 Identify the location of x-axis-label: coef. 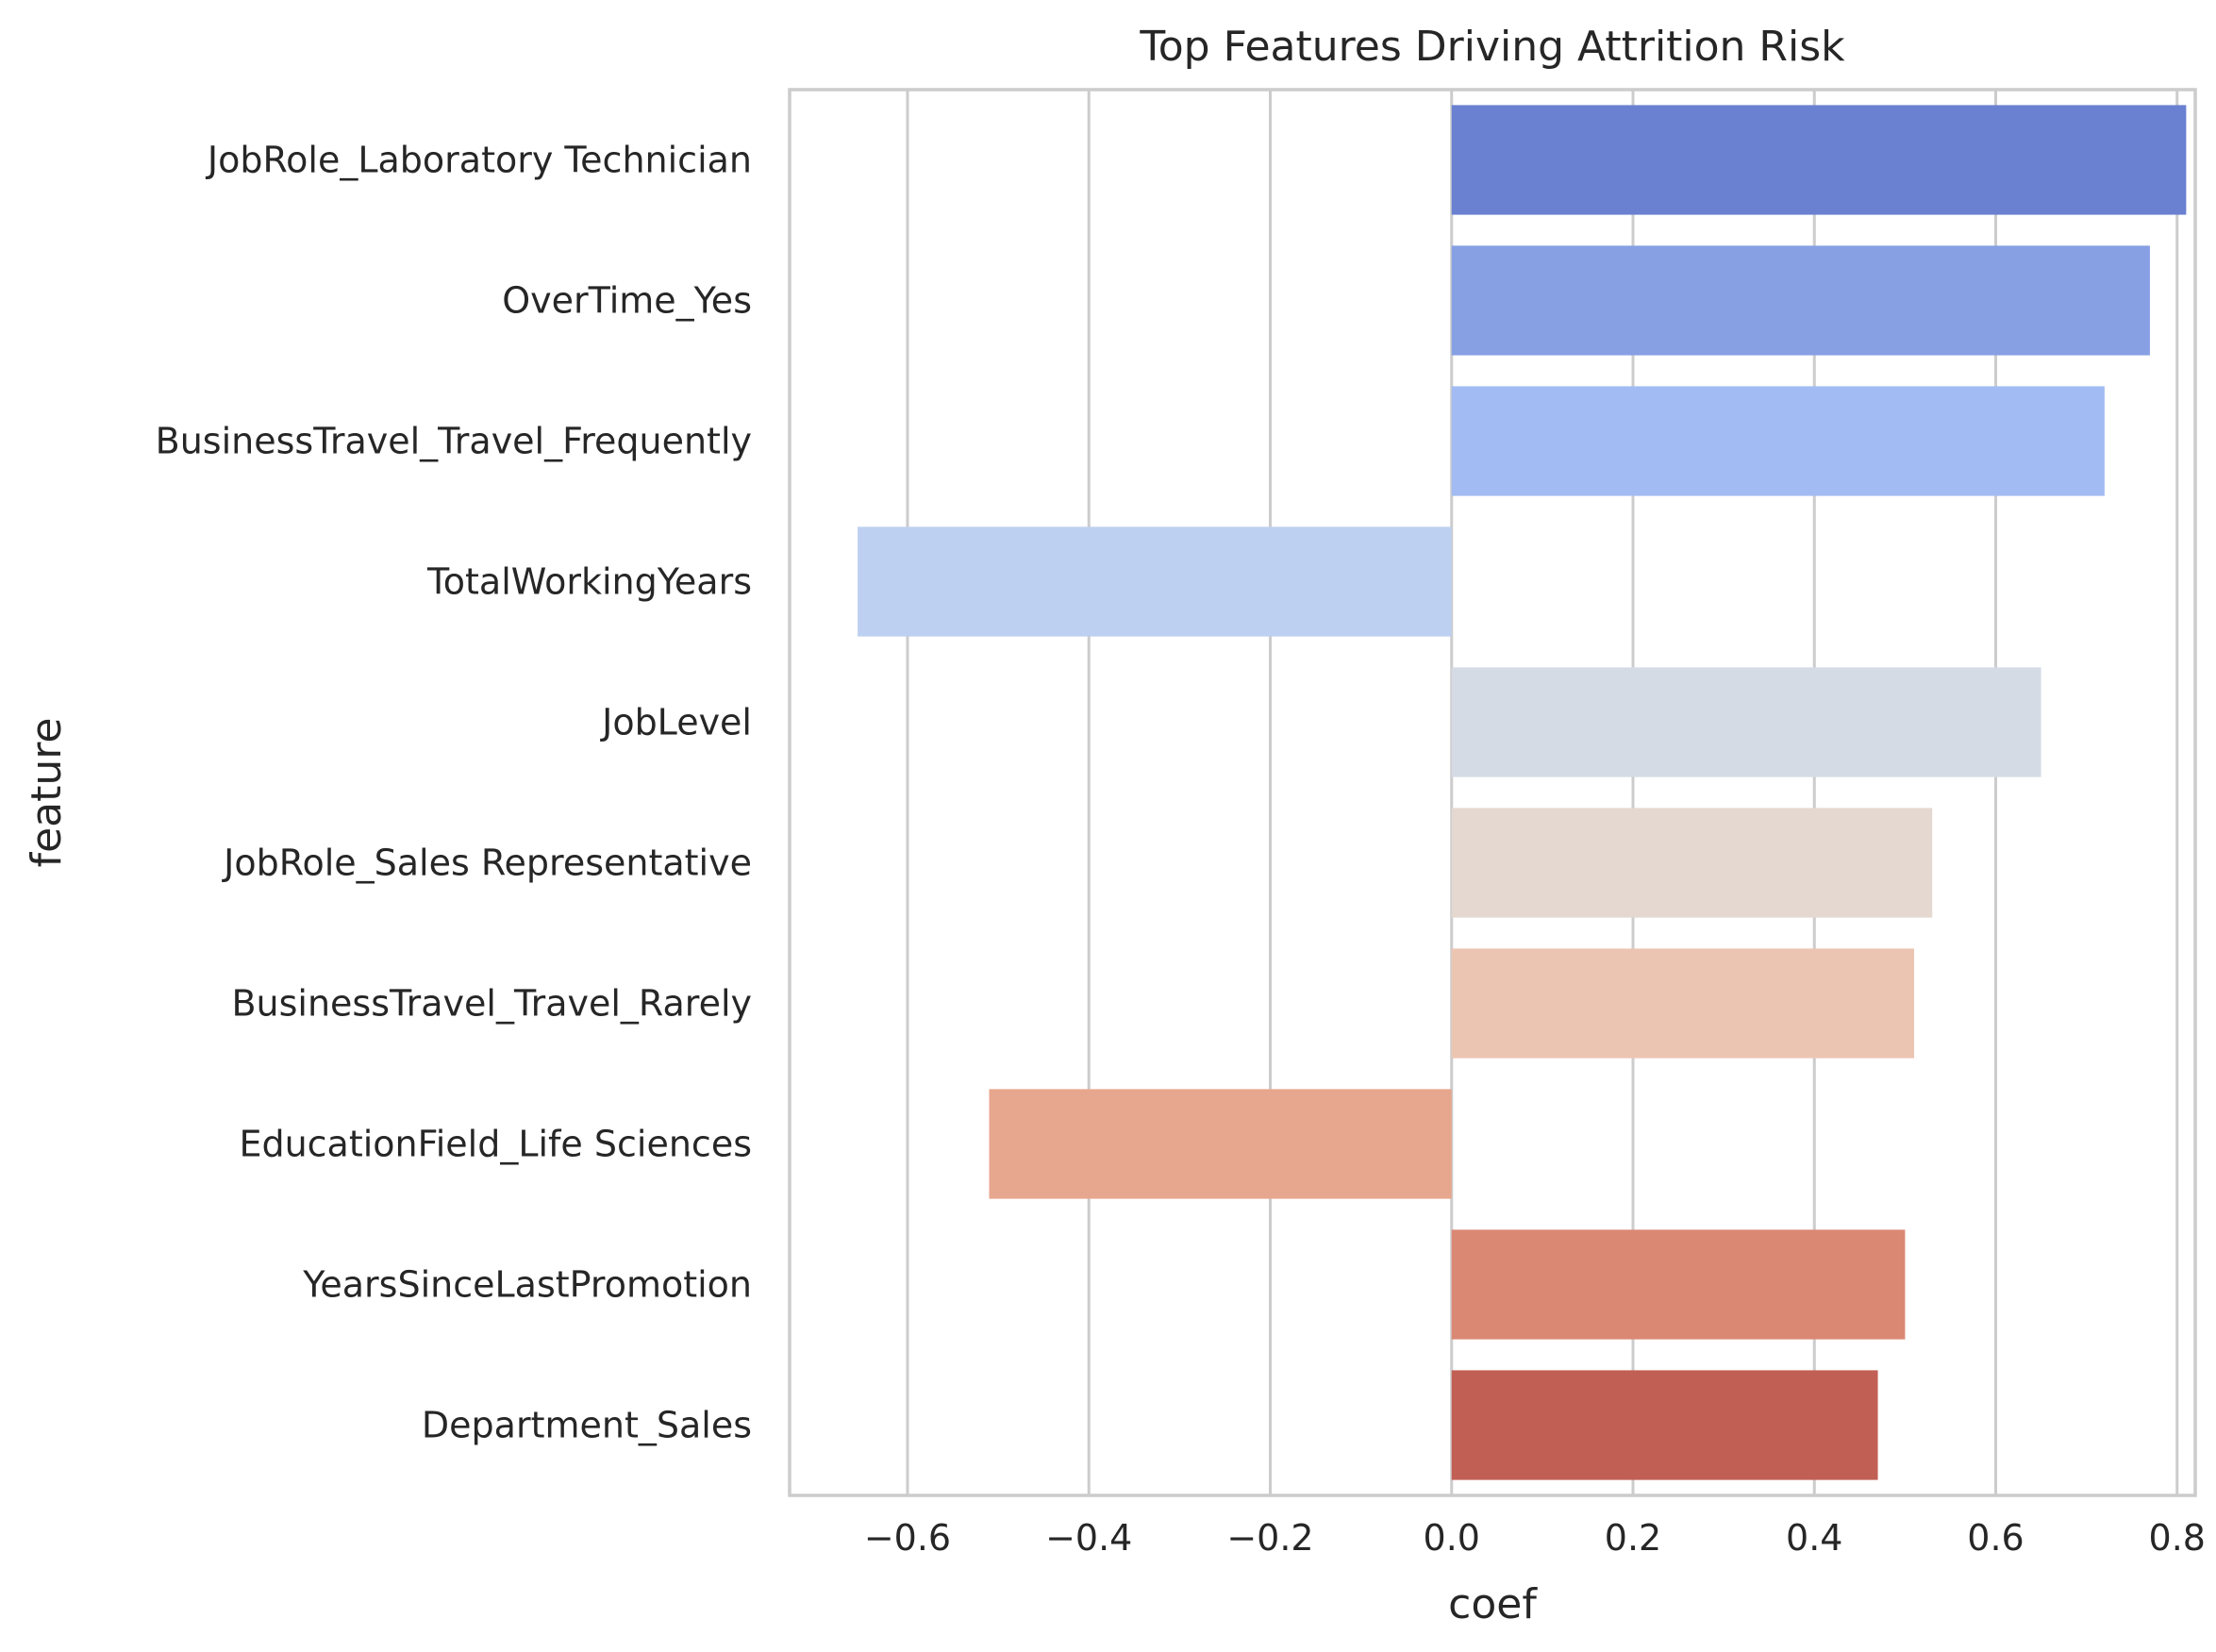
(1493, 1604).